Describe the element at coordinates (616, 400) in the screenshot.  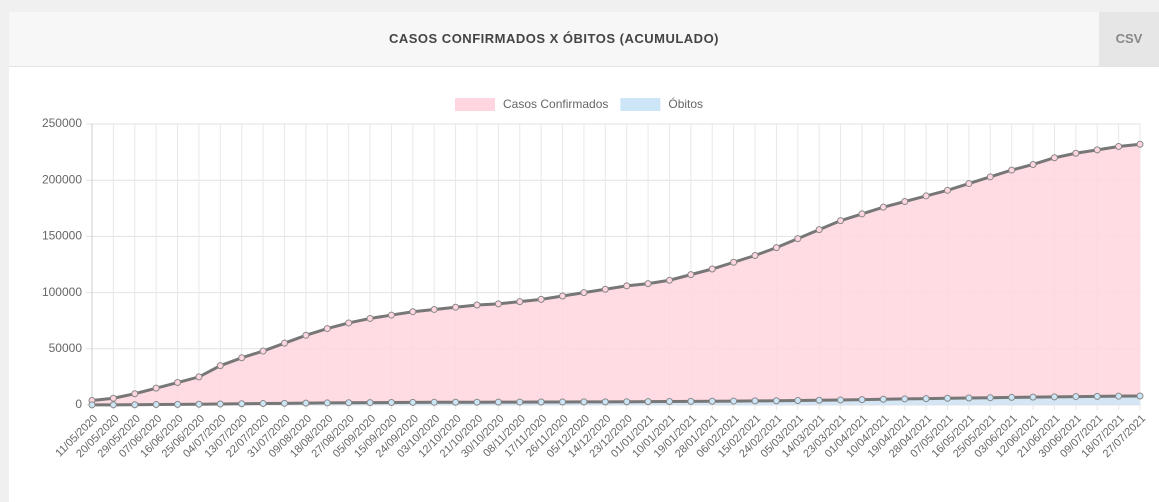
I see `area-line` at that location.